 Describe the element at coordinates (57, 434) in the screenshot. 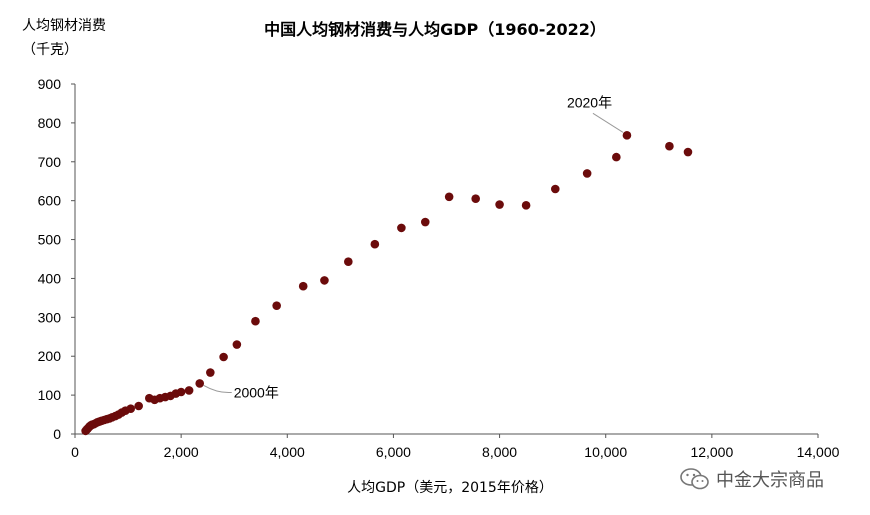

I see `y-tick-label: 0` at that location.